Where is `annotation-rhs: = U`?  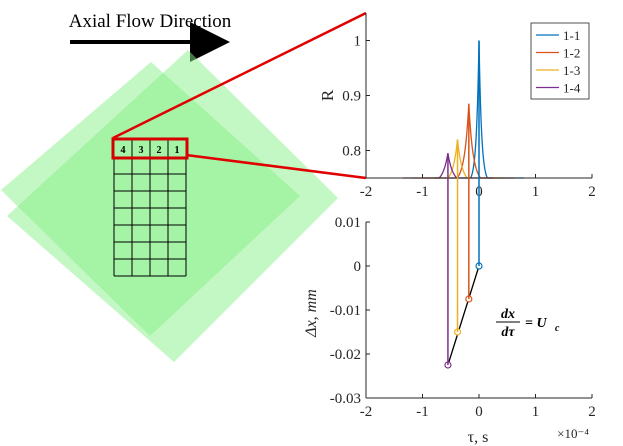
annotation-rhs: = U is located at coordinates (536, 323).